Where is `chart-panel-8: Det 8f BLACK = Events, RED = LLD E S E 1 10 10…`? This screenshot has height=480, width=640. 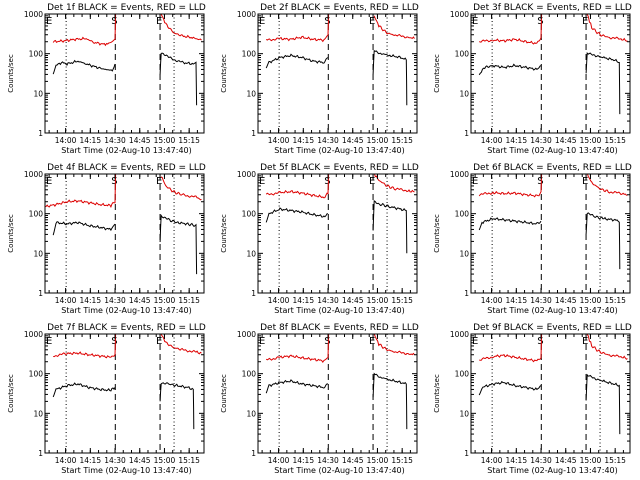
chart-panel-8: Det 8f BLACK = Events, RED = LLD E S E 1 10 10… is located at coordinates (319, 399).